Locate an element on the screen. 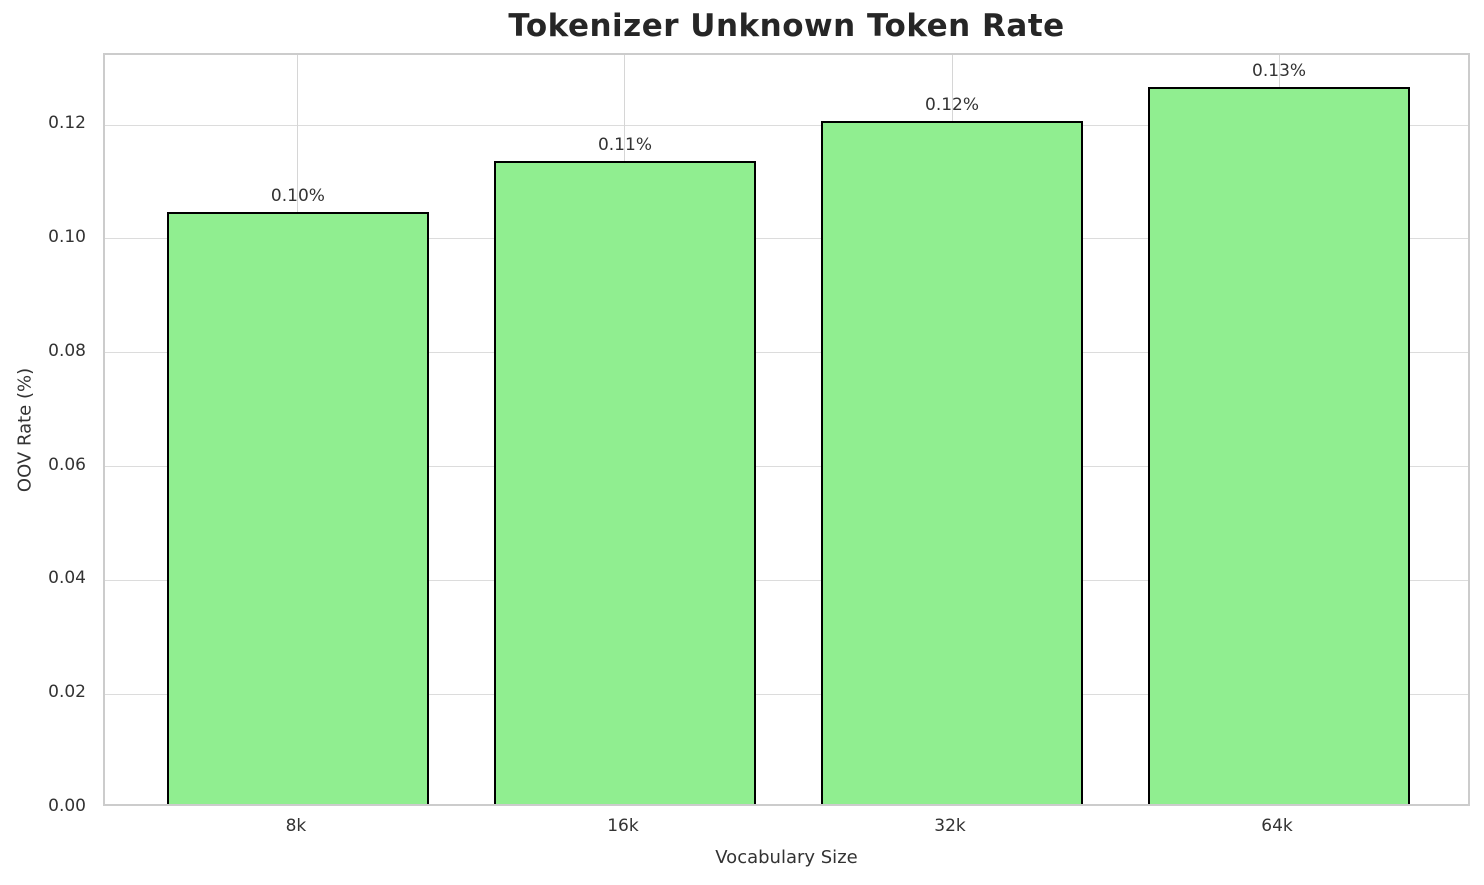 This screenshot has height=885, width=1484. y-tick-label: 0.08 is located at coordinates (67, 350).